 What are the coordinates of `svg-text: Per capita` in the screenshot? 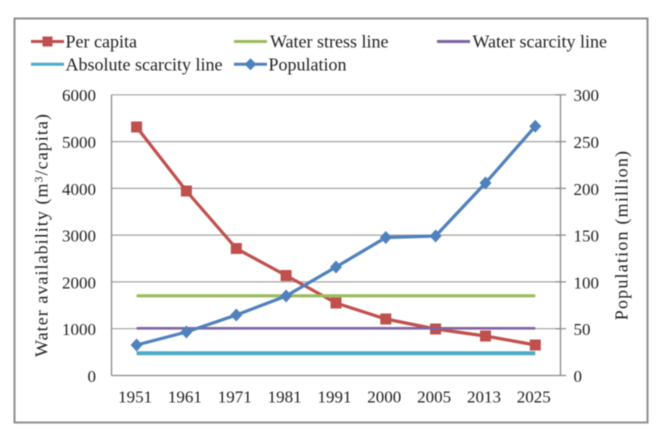 It's located at (101, 42).